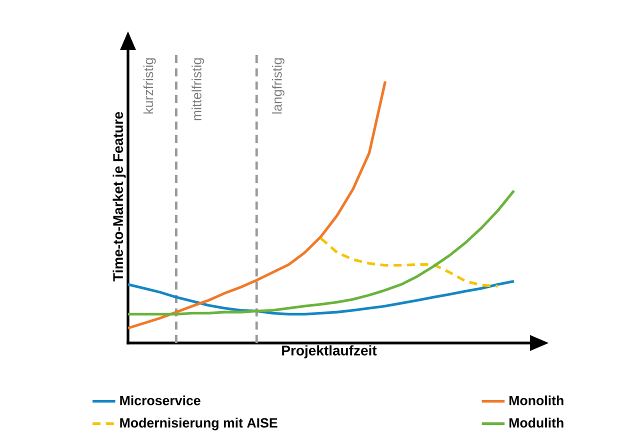 The width and height of the screenshot is (632, 436). I want to click on annotation: langfristig, so click(278, 86).